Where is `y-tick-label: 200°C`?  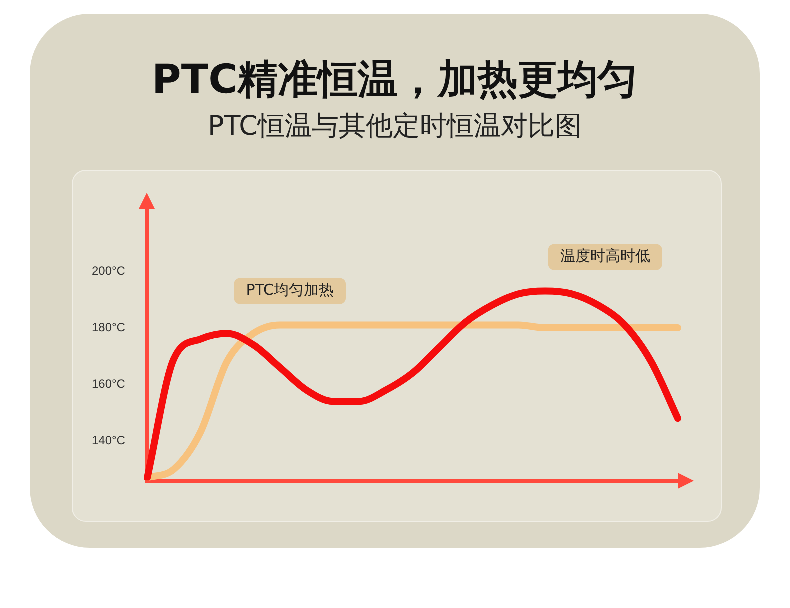
y-tick-label: 200°C is located at coordinates (109, 271).